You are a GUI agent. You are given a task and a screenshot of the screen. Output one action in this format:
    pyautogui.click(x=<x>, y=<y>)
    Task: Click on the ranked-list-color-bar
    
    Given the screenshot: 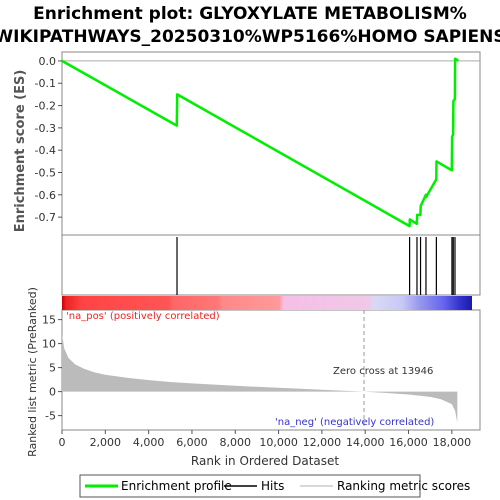 What is the action you would take?
    pyautogui.click(x=267, y=303)
    